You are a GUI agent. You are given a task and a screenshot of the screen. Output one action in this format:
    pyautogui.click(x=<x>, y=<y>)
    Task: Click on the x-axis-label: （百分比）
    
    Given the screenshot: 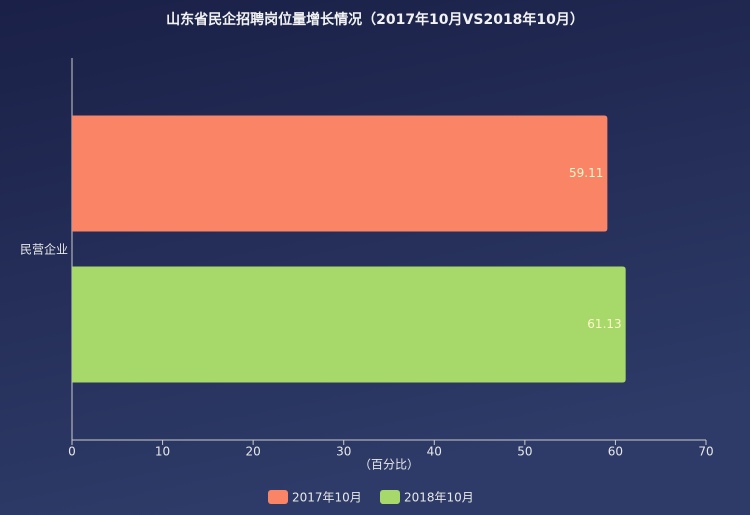 What is the action you would take?
    pyautogui.click(x=389, y=465)
    